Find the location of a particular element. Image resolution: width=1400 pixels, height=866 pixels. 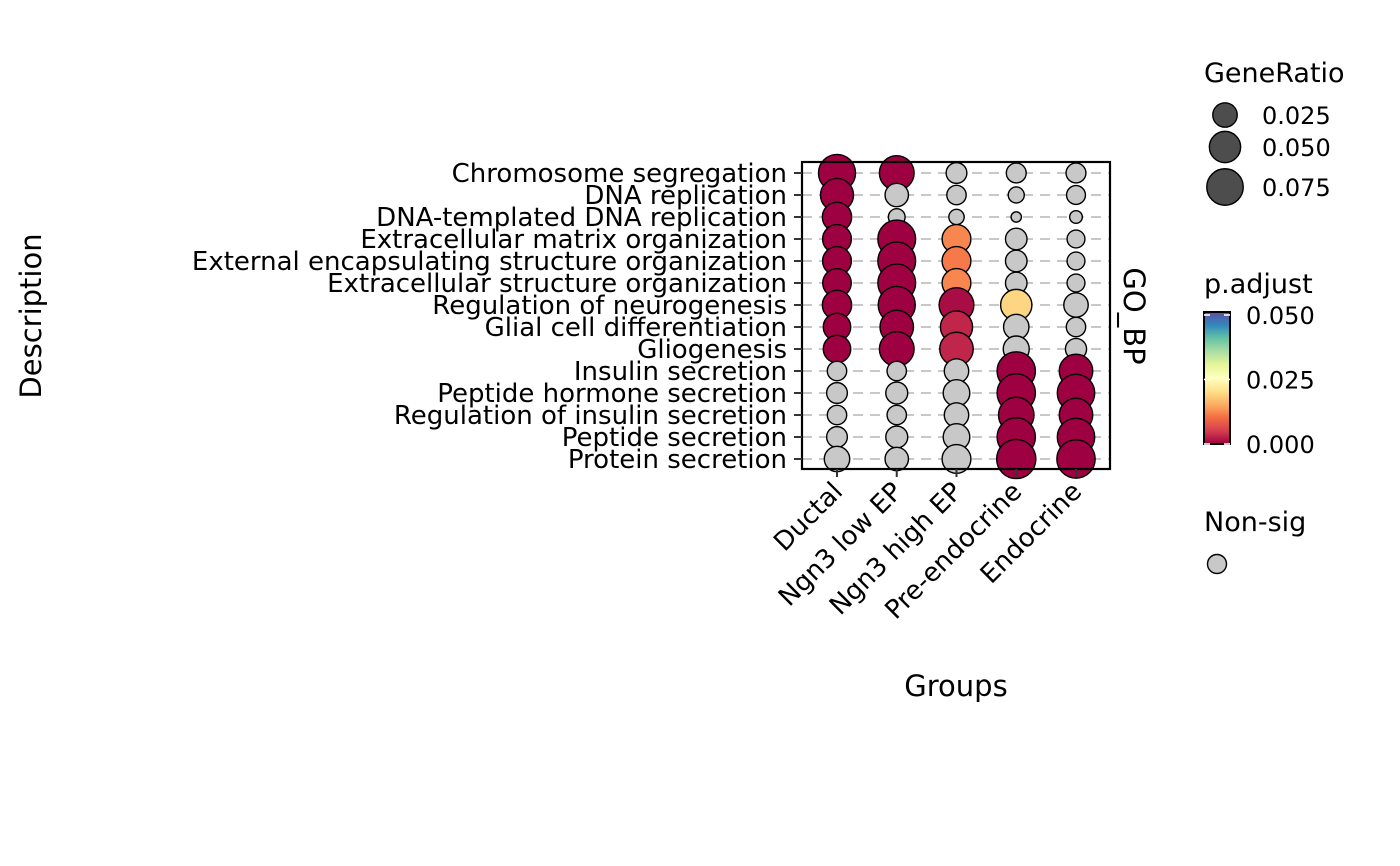

color-legend-label: 0.050 is located at coordinates (1280, 316).